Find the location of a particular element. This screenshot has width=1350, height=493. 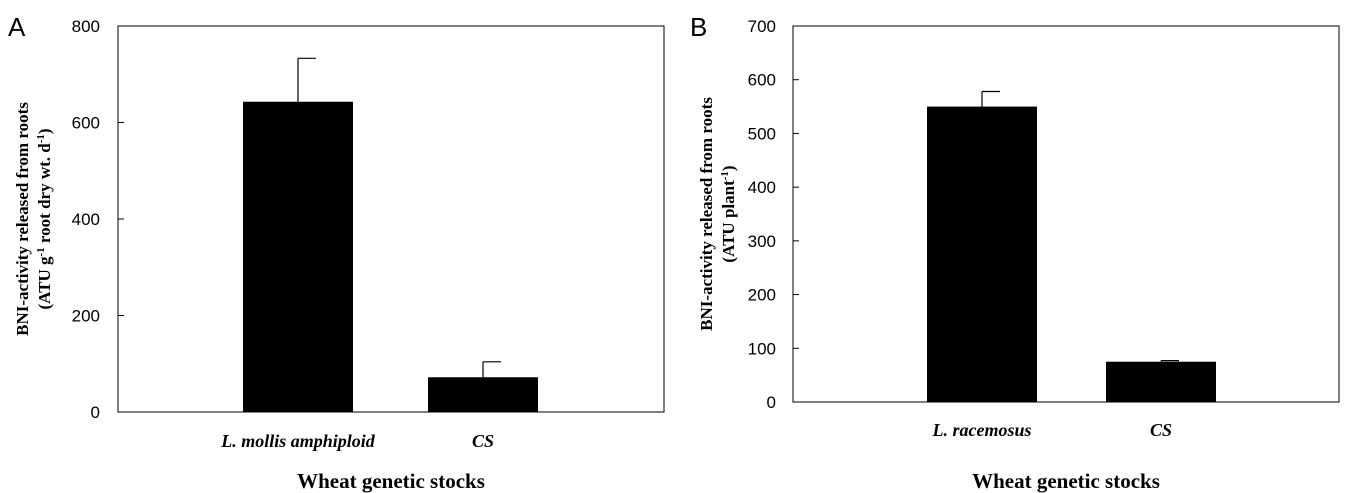

y-ticks-b: 0 100 200 300 400 500 600 700 is located at coordinates (773, 214).